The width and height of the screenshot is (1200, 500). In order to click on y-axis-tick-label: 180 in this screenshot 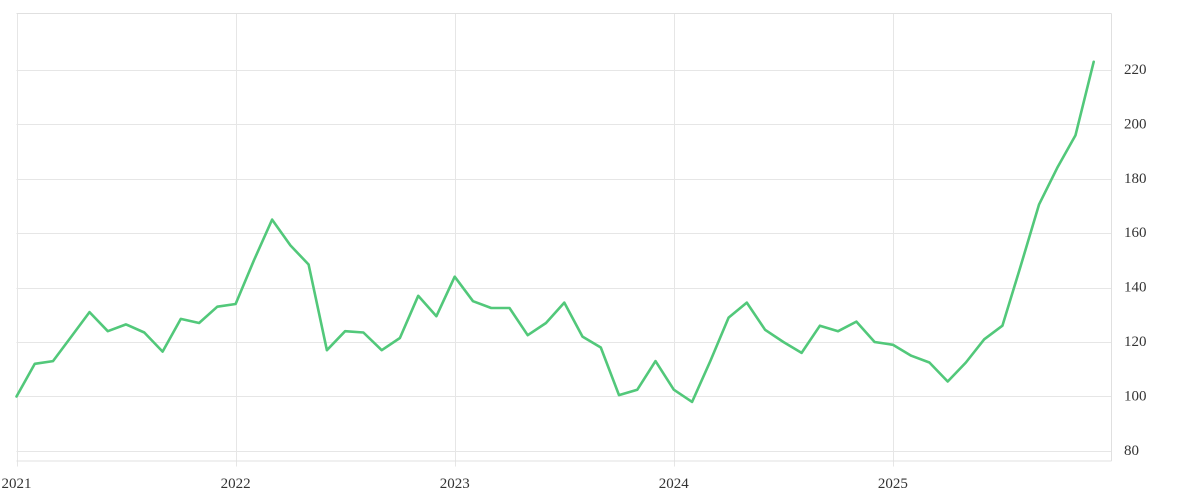, I will do `click(1135, 179)`.